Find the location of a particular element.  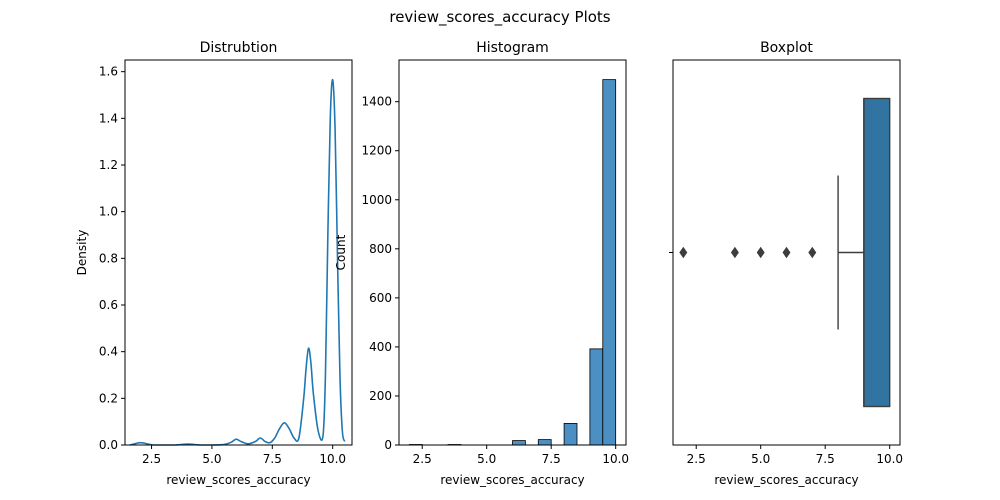

distribution-ytick-label: 0.6 is located at coordinates (108, 305).